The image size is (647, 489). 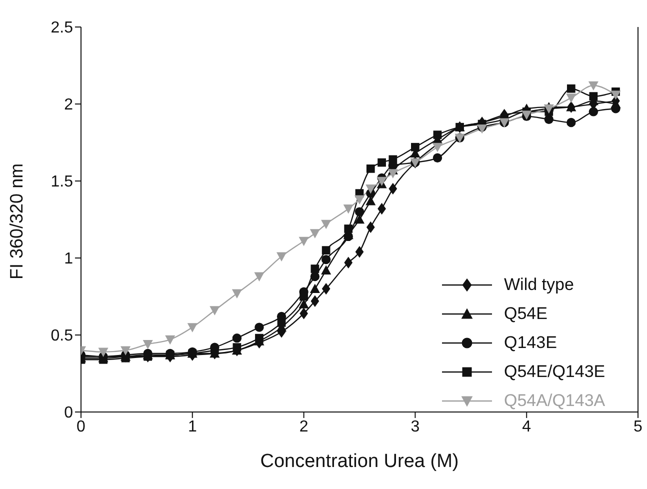 I want to click on legend-label: Q54E, so click(x=526, y=314).